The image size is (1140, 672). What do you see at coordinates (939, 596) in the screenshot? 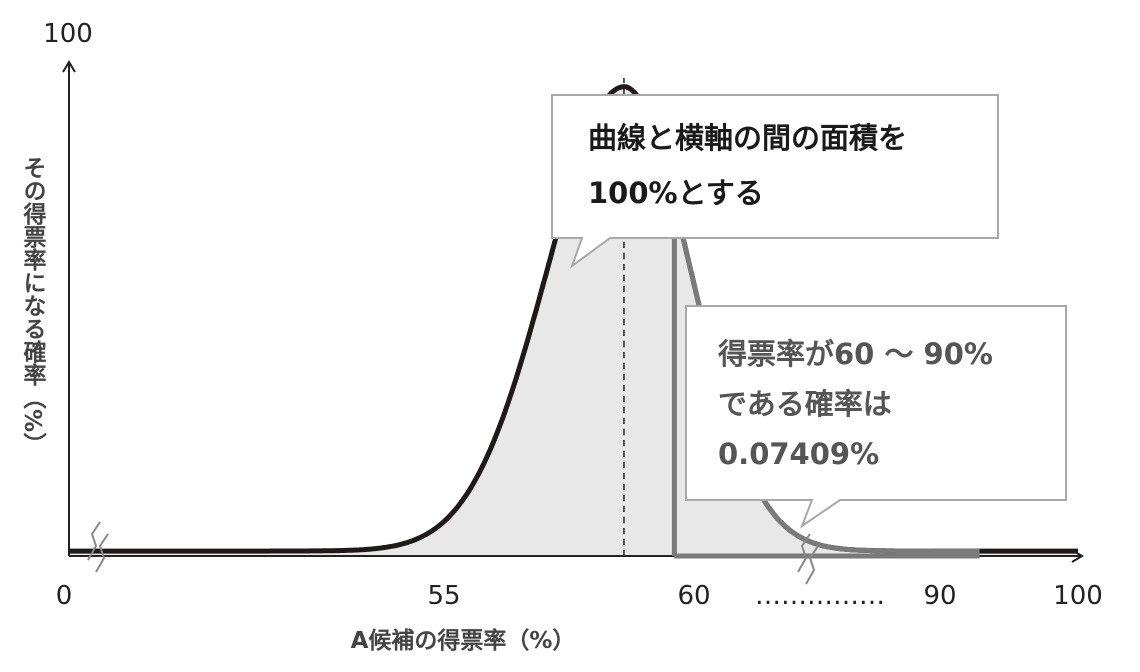
I see `x-tick-90: 90` at bounding box center [939, 596].